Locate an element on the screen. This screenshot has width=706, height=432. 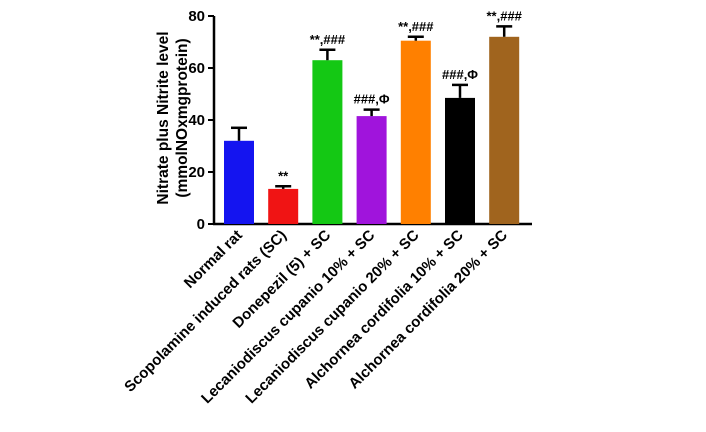
significance-label-3: ###,Φ is located at coordinates (372, 99).